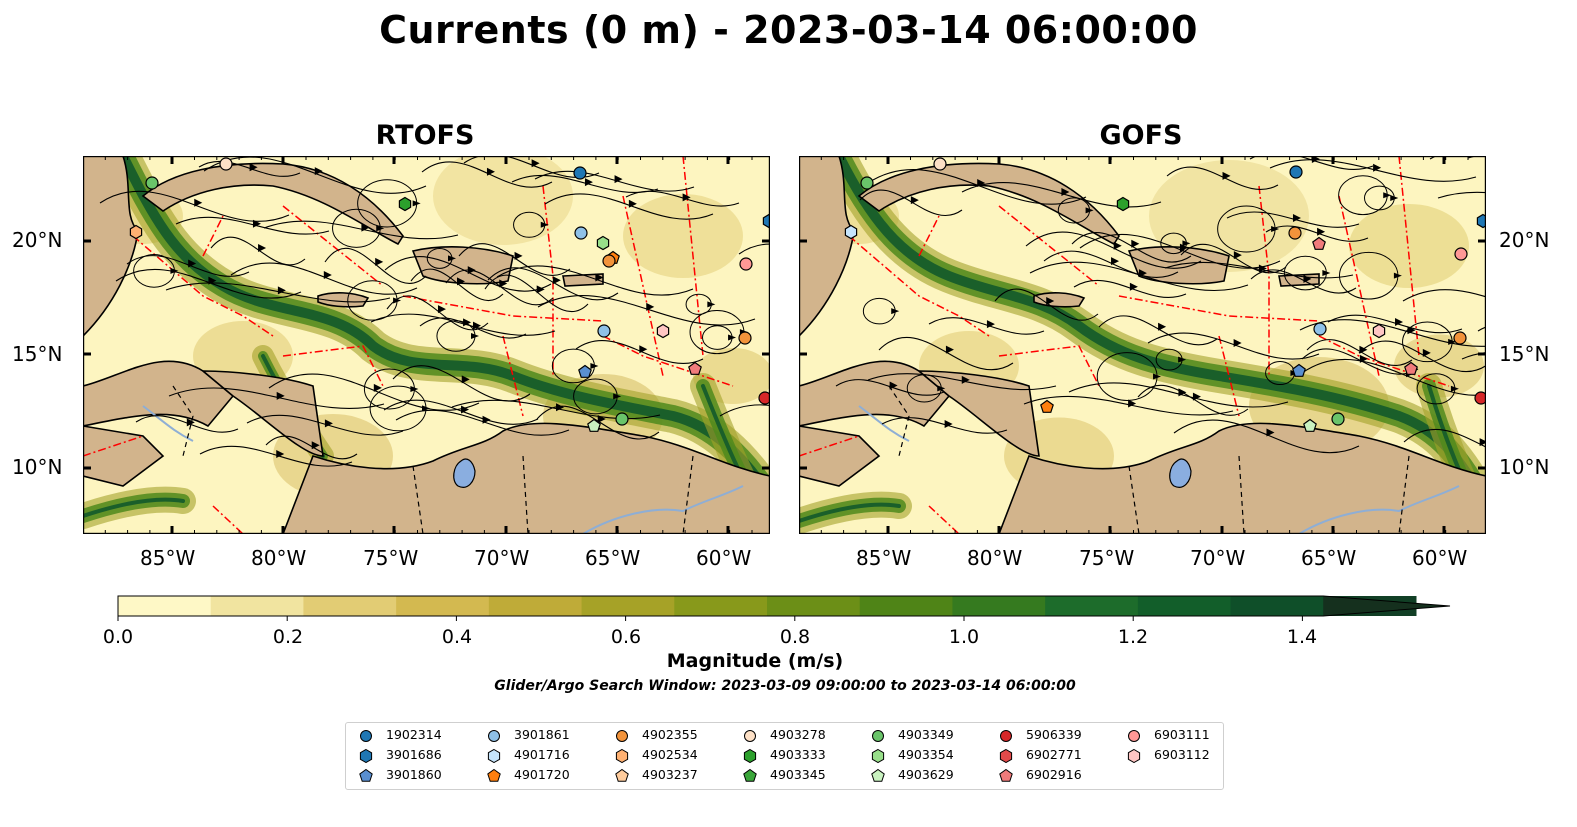 Image resolution: width=1577 pixels, height=827 pixels. What do you see at coordinates (850, 512) in the screenshot?
I see `current-core` at bounding box center [850, 512].